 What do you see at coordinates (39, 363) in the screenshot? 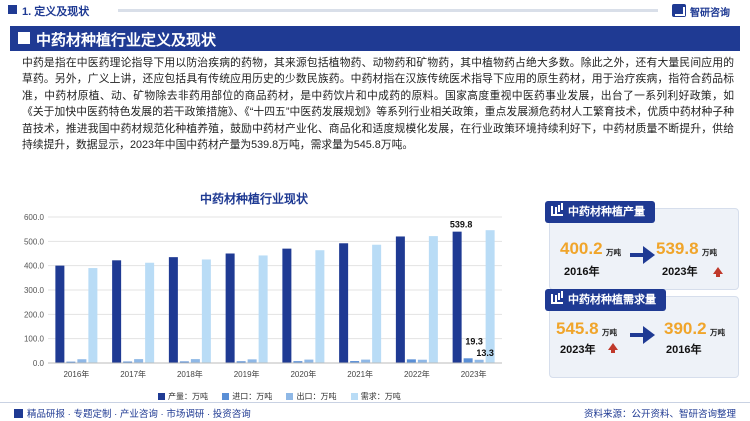
I see `y-tick-label: 0.0` at bounding box center [39, 363].